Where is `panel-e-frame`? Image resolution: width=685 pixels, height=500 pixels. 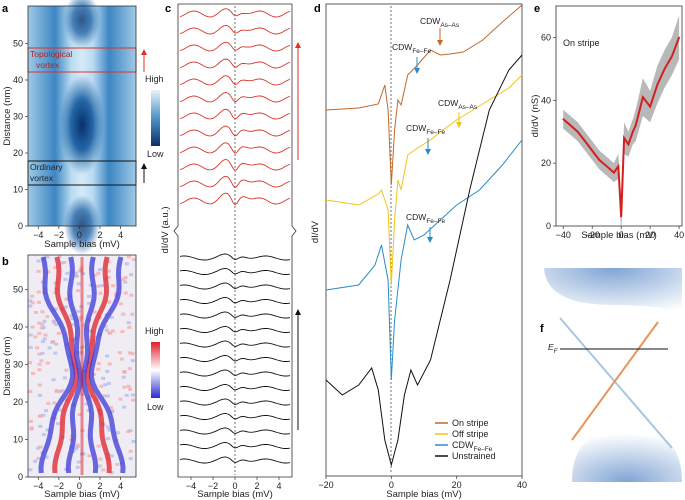
panel-e-frame is located at coordinates (619, 116).